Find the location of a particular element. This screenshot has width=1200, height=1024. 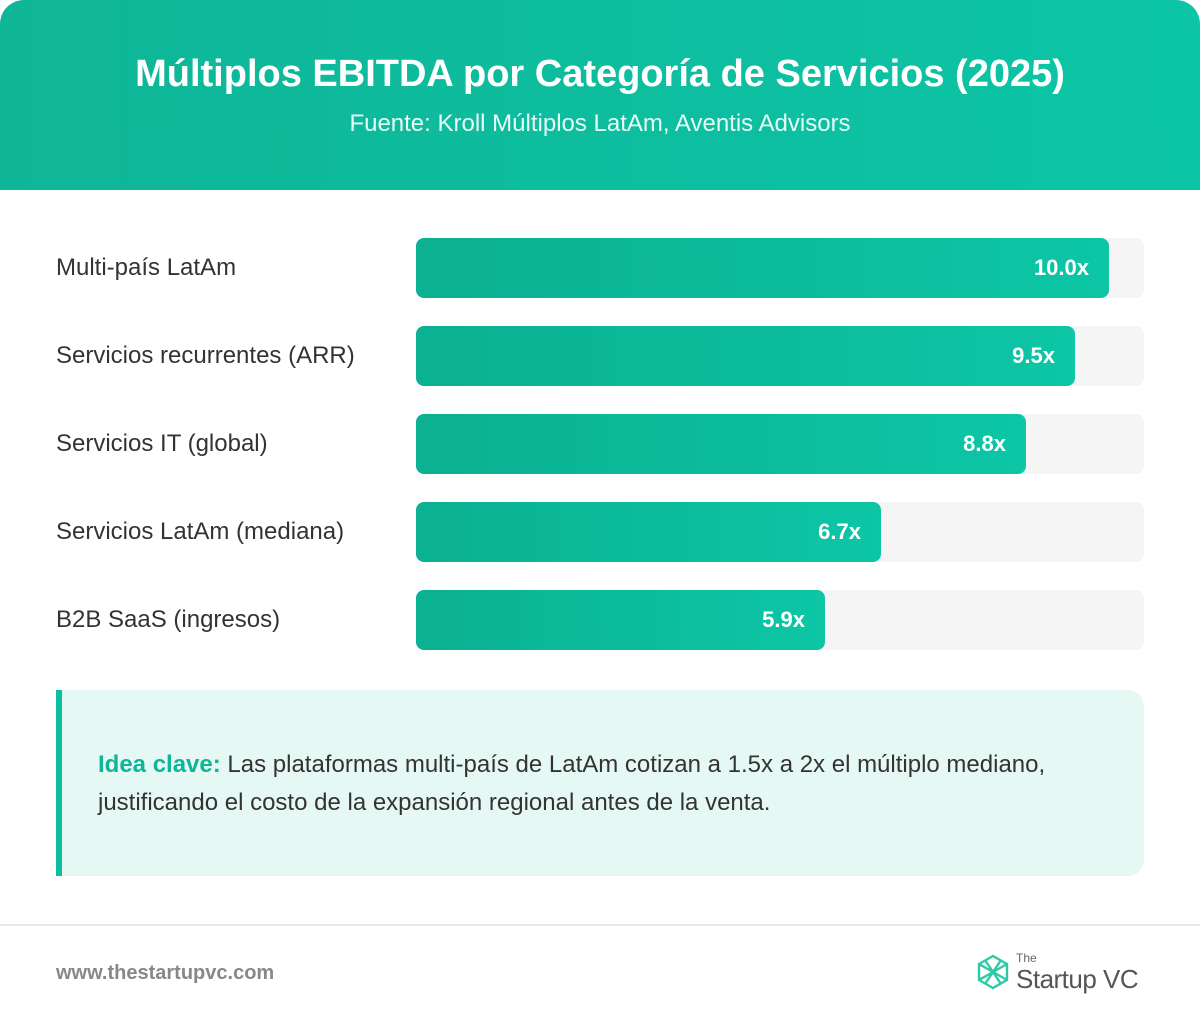

category-label: Servicios LatAm (mediana) is located at coordinates (200, 531).